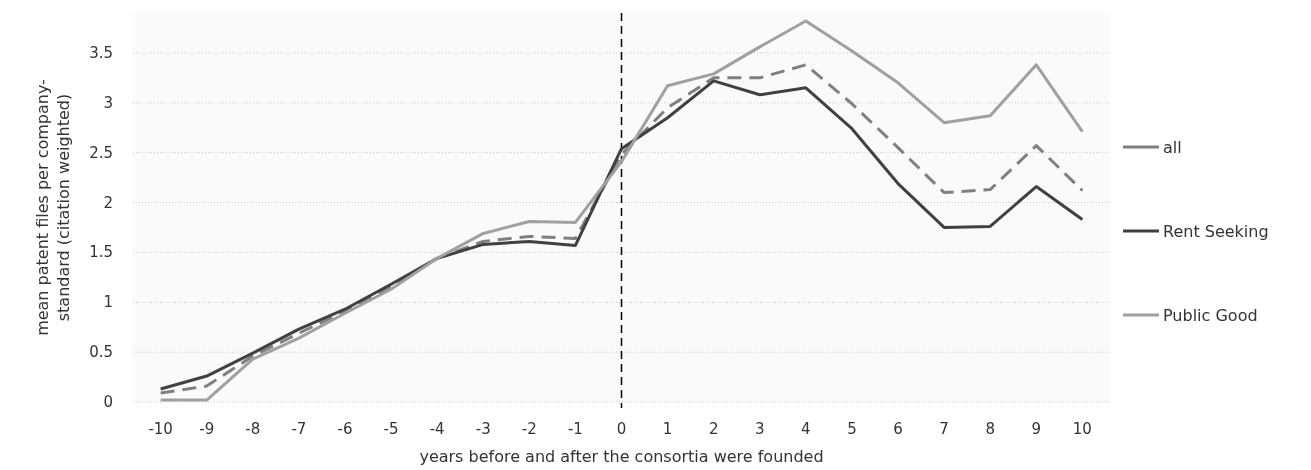 The height and width of the screenshot is (470, 1311). I want to click on y-tick-label: 3.5, so click(101, 52).